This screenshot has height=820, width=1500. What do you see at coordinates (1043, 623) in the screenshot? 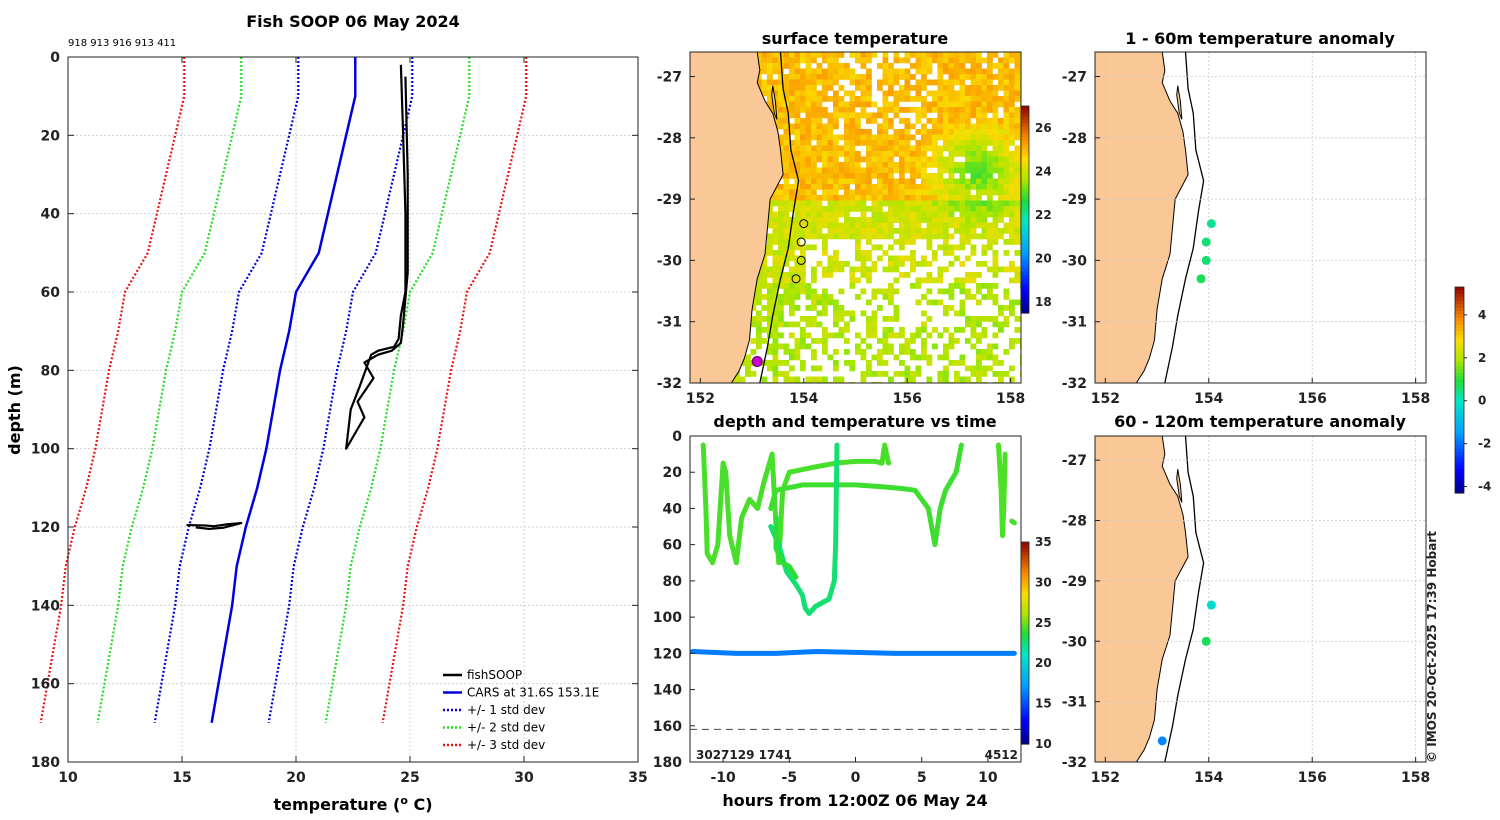
I see `depth-time-colorbar-label: 25` at bounding box center [1043, 623].